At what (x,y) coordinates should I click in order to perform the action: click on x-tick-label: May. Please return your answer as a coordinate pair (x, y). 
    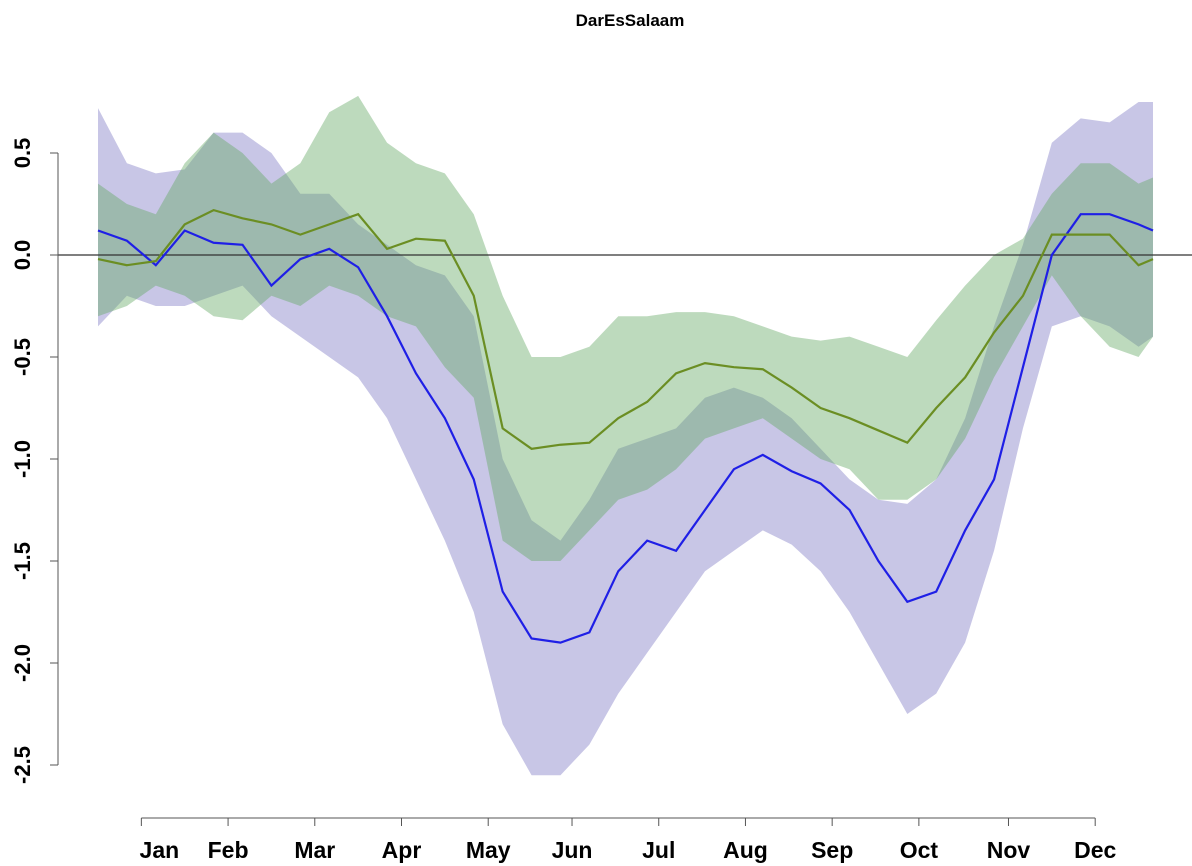
    Looking at the image, I should click on (488, 850).